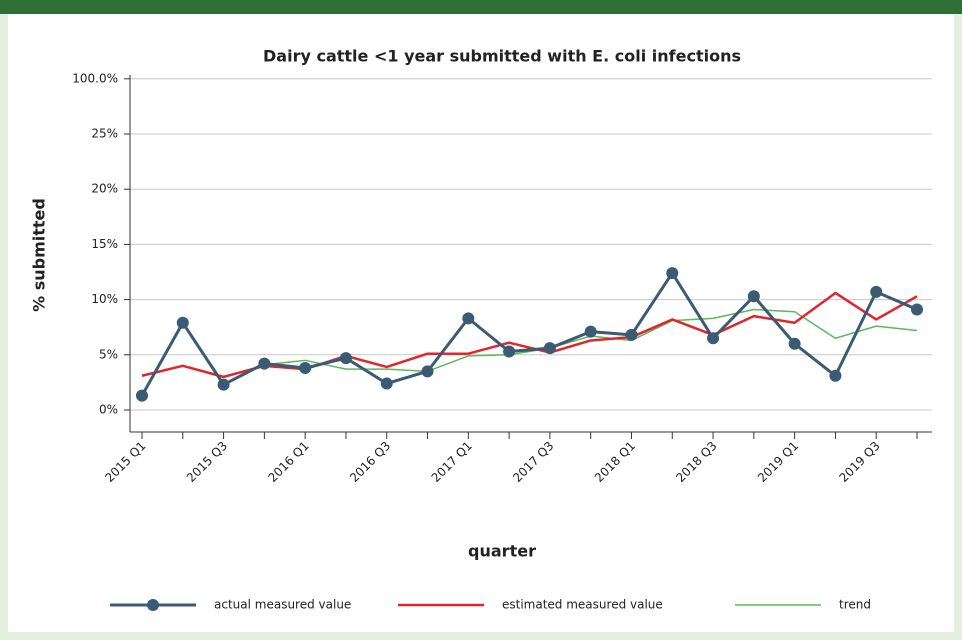  I want to click on legend-label: estimated measured value, so click(582, 605).